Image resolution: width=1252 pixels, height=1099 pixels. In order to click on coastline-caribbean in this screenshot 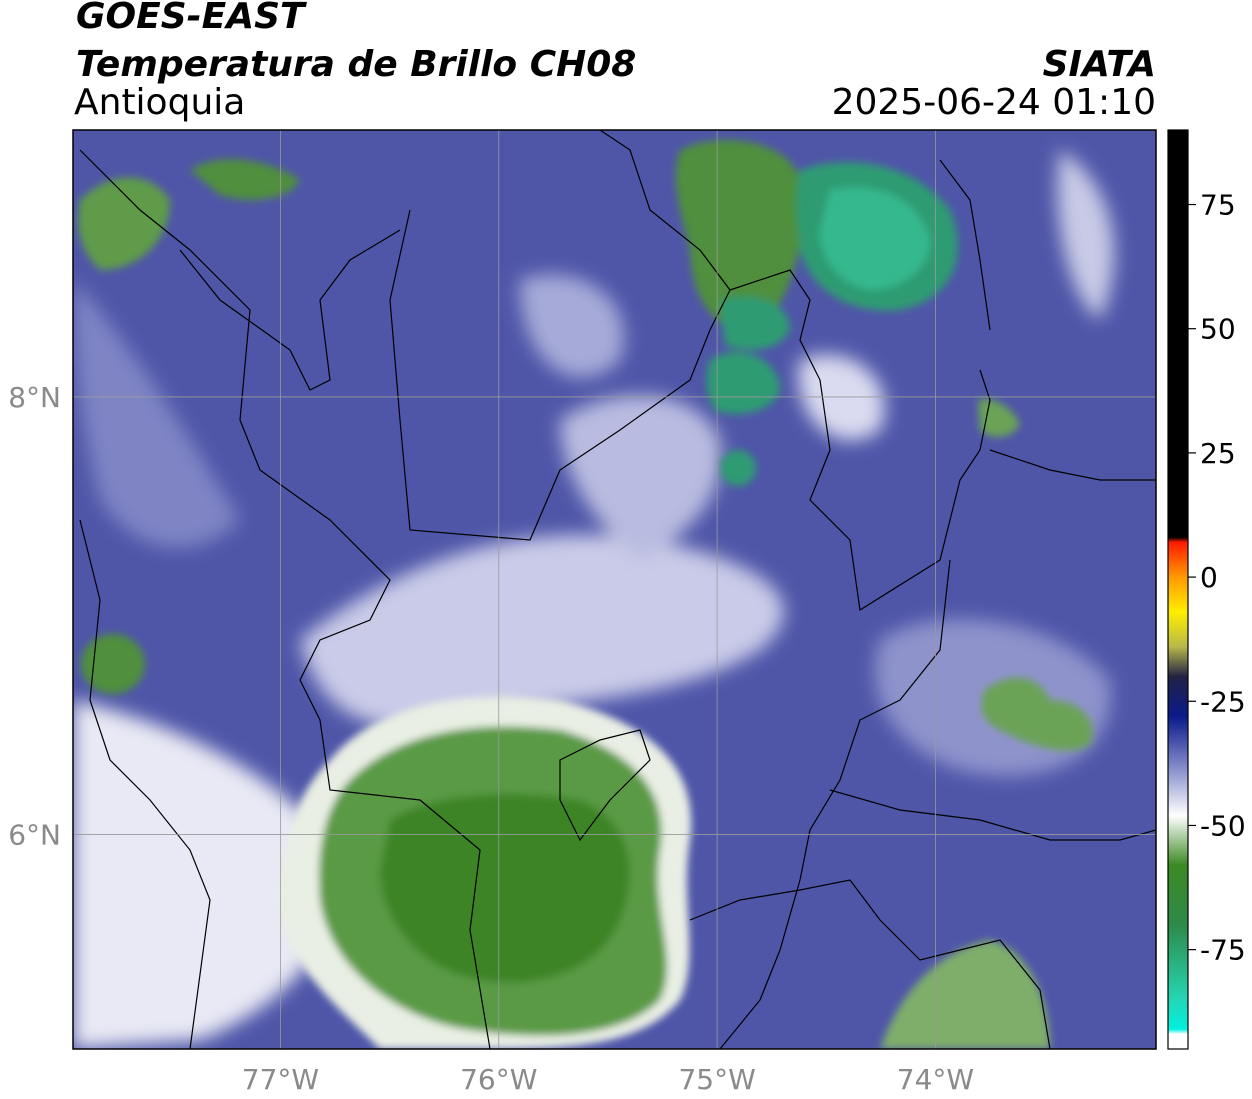, I will do `click(290, 310)`.